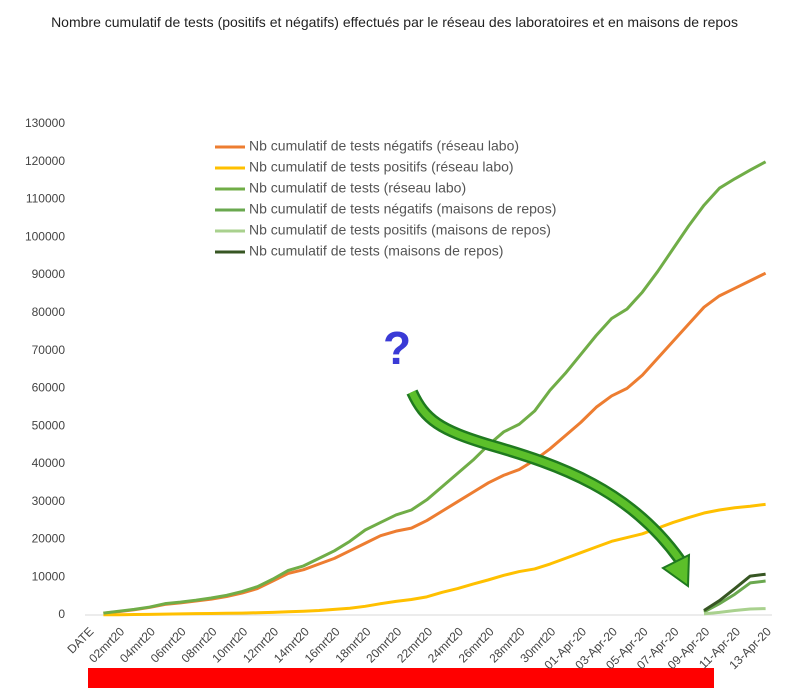  I want to click on y-tick-label: 30000, so click(49, 501).